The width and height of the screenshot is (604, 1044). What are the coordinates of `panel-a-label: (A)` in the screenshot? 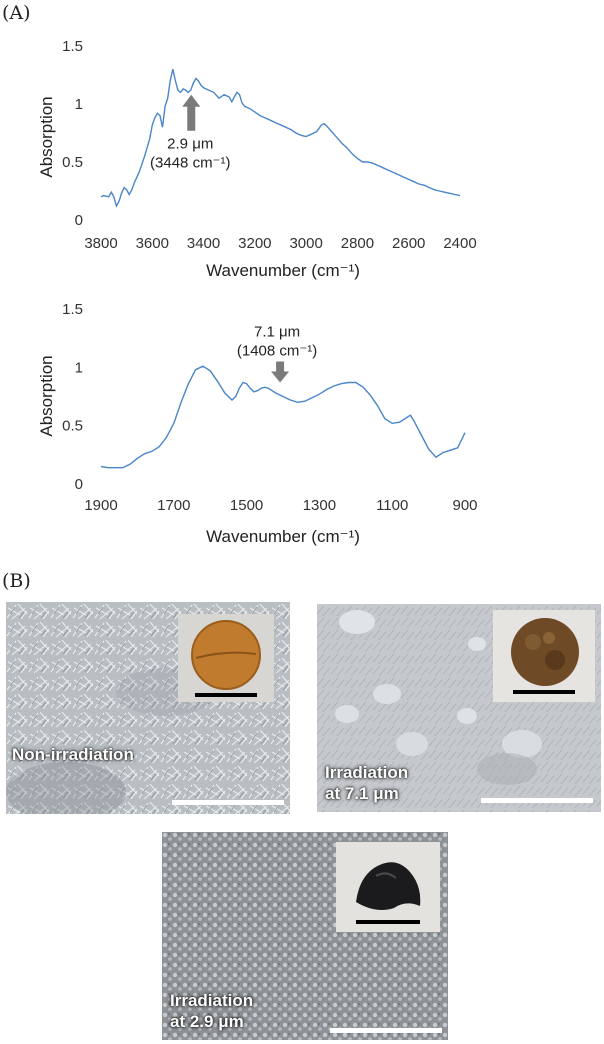 It's located at (16, 13).